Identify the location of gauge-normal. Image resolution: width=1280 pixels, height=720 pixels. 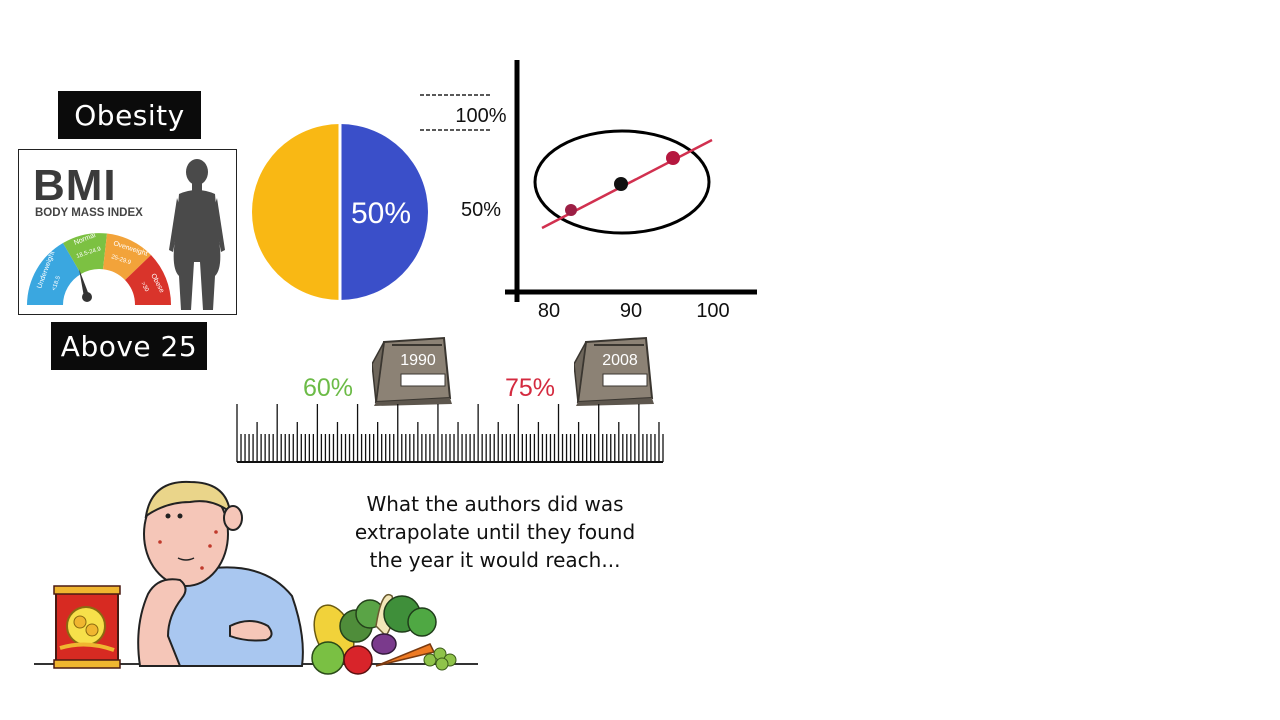
(85, 253).